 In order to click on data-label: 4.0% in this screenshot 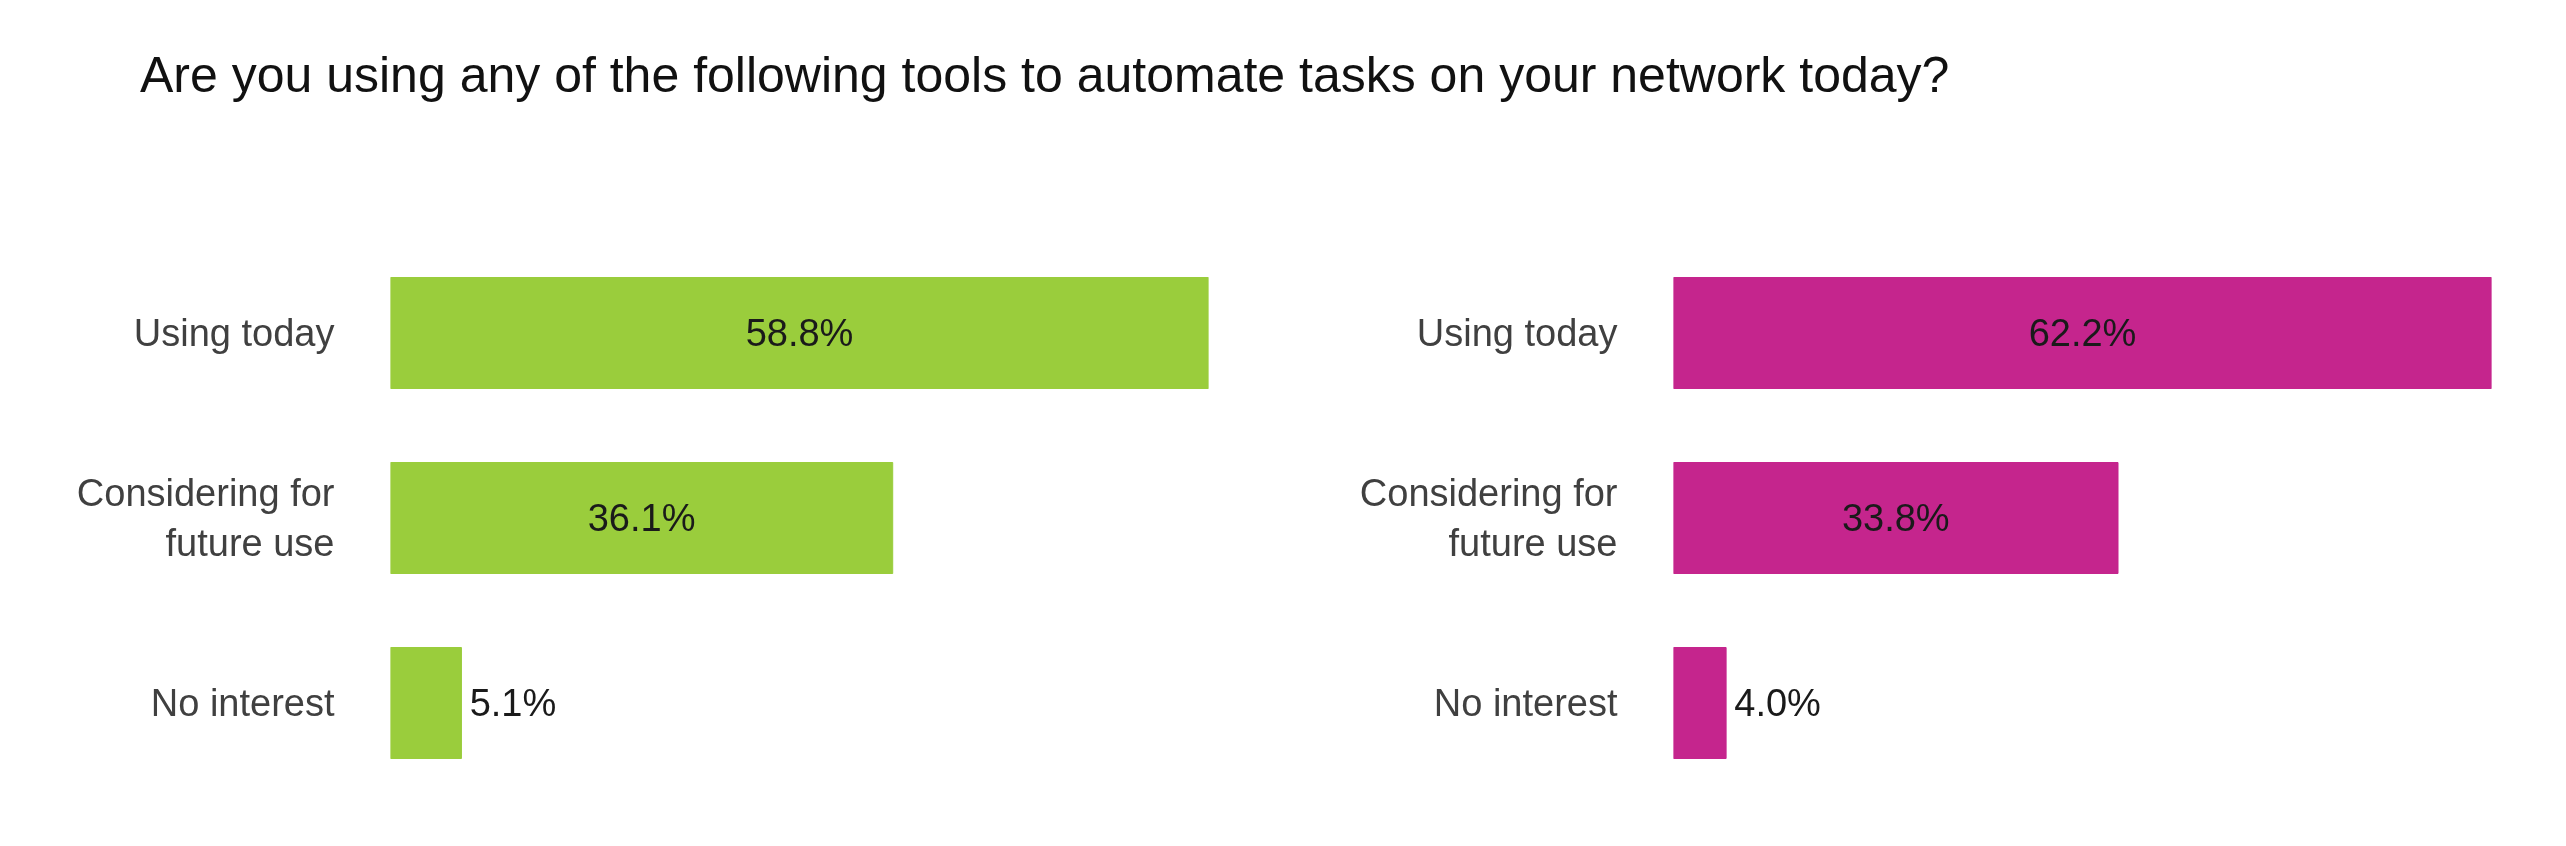, I will do `click(1777, 703)`.